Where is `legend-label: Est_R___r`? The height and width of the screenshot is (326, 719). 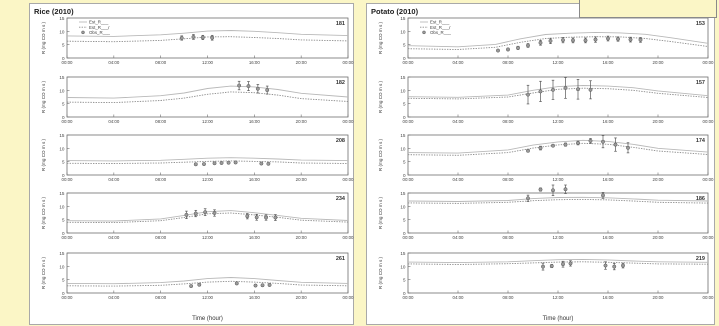 legend-label: Est_R___r is located at coordinates (99, 27).